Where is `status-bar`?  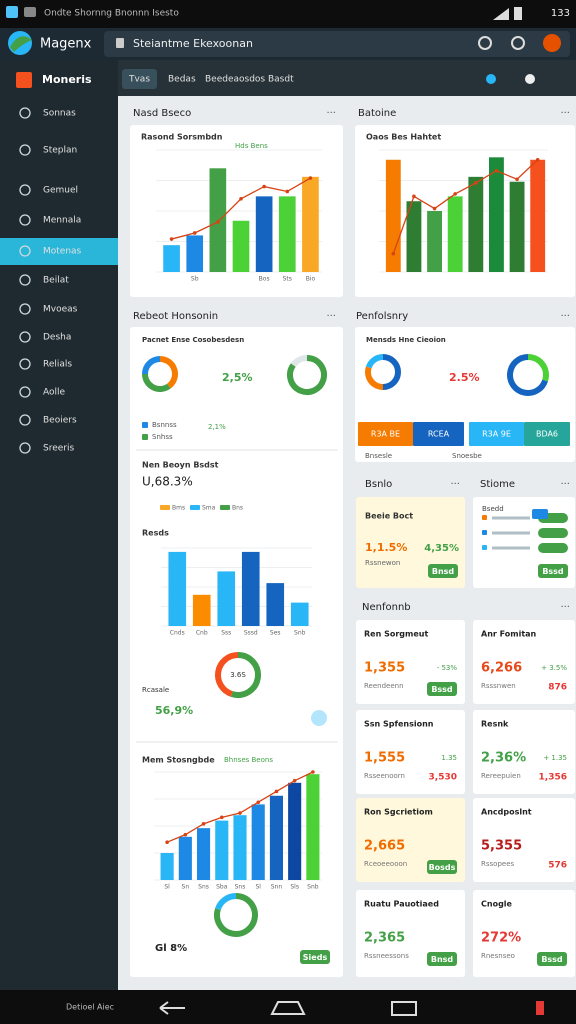
status-bar is located at coordinates (288, 14).